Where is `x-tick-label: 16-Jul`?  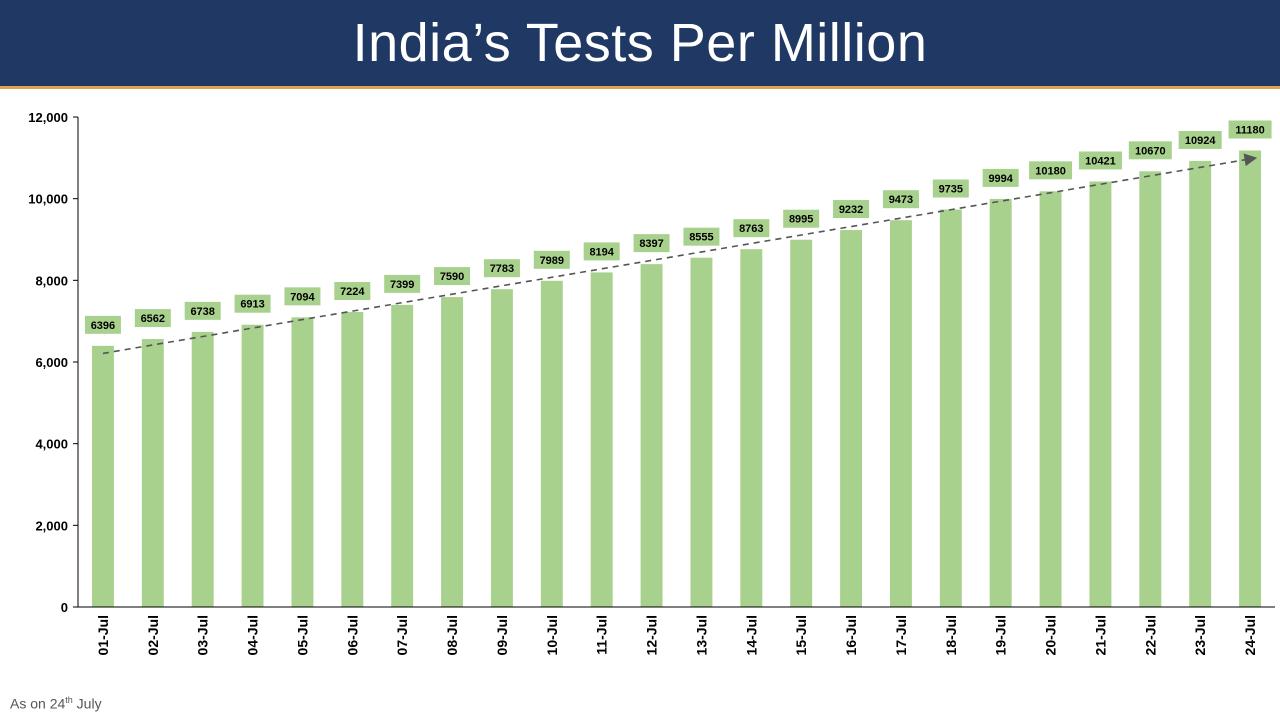 x-tick-label: 16-Jul is located at coordinates (851, 635).